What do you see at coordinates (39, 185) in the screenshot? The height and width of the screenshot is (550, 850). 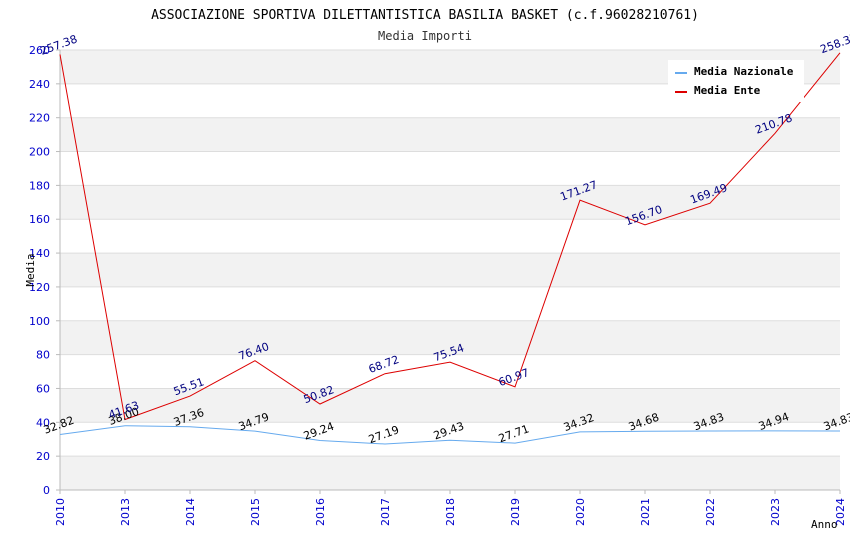 I see `y-tick-label: 180` at bounding box center [39, 185].